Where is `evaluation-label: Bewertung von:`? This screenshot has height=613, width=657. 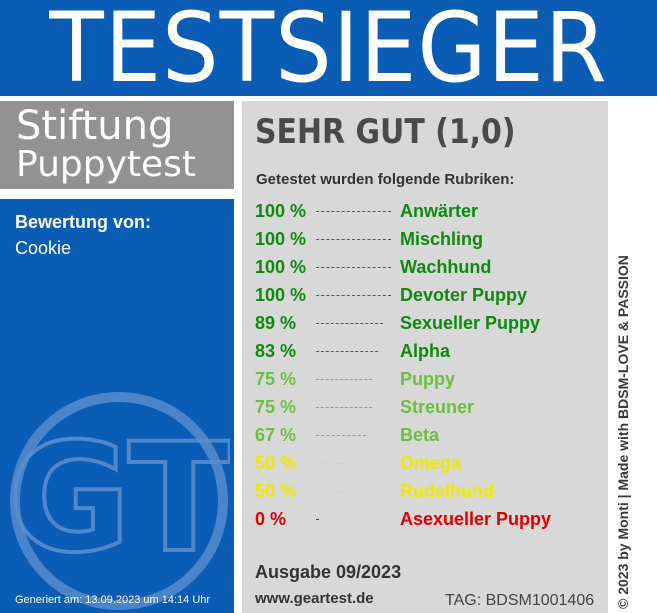 evaluation-label: Bewertung von: is located at coordinates (83, 222).